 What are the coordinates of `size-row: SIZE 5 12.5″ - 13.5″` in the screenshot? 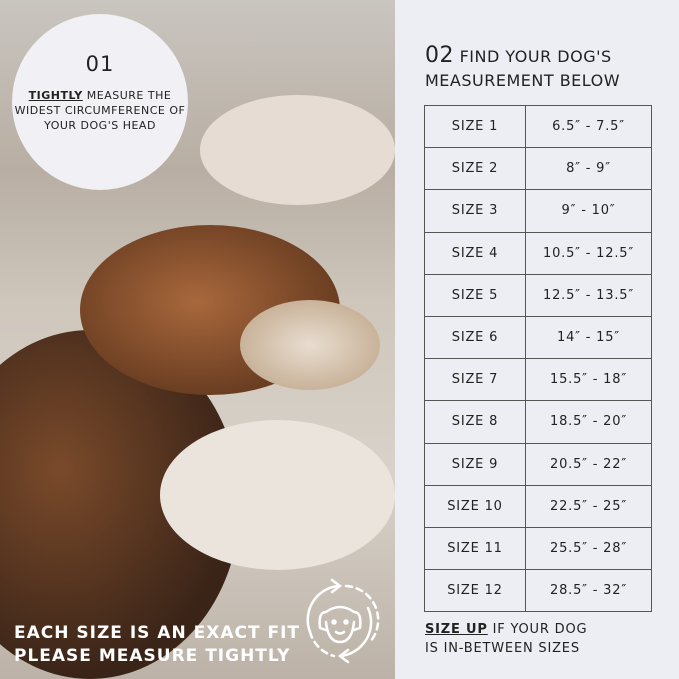 It's located at (538, 295).